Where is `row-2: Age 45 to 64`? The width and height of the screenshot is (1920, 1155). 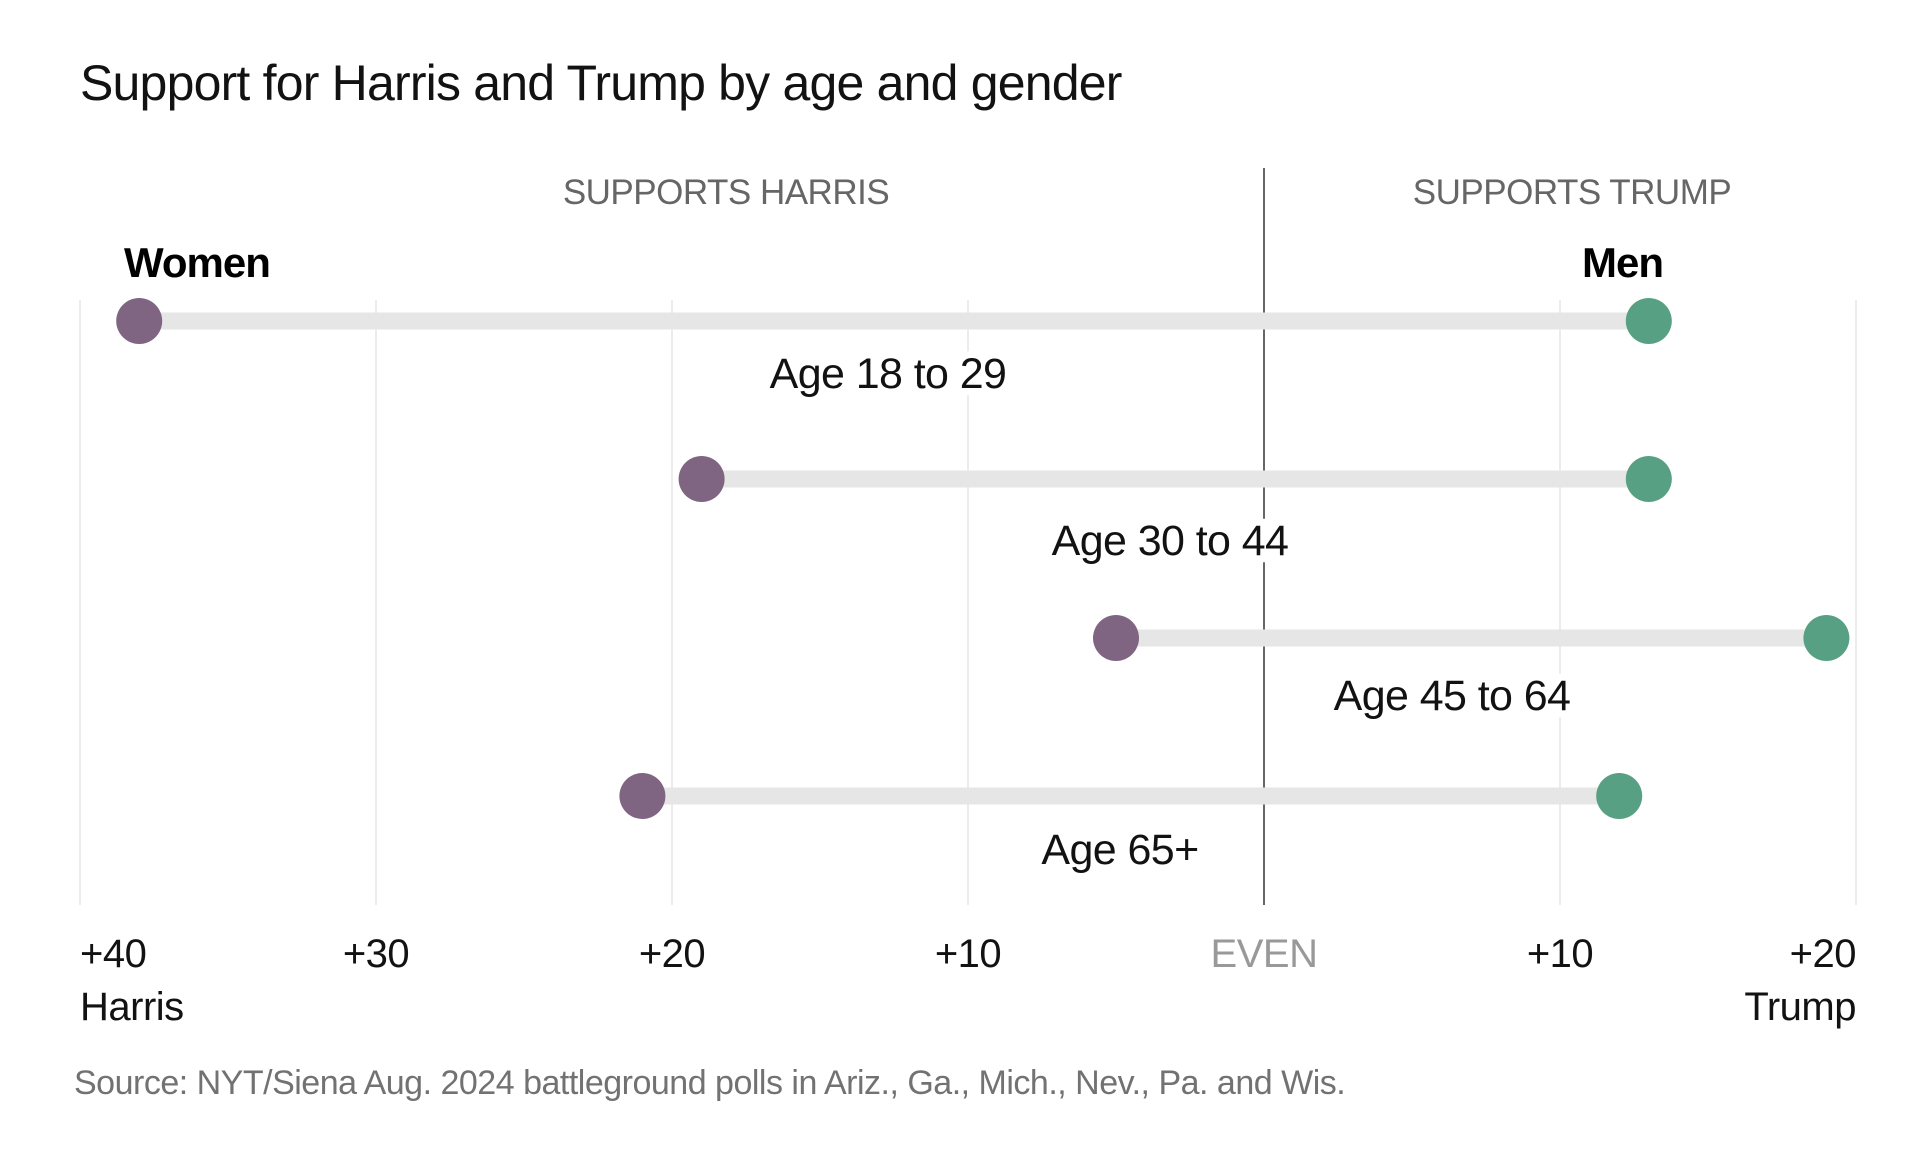 row-2: Age 45 to 64 is located at coordinates (1471, 671).